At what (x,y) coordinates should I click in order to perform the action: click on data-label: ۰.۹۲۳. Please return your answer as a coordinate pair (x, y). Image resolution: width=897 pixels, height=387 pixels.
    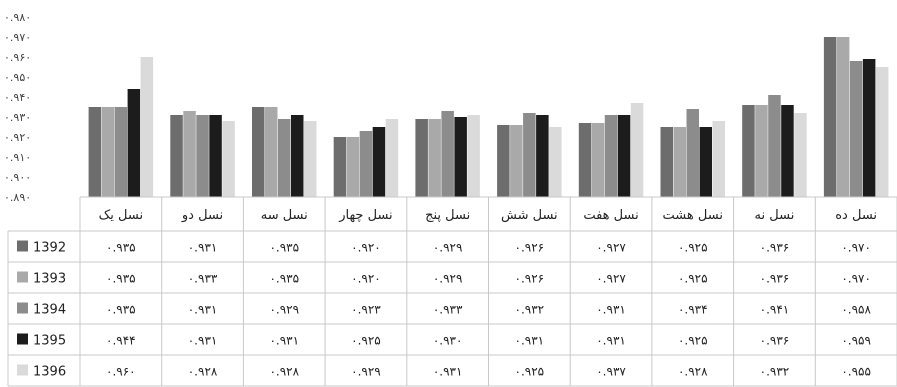
    Looking at the image, I should click on (366, 310).